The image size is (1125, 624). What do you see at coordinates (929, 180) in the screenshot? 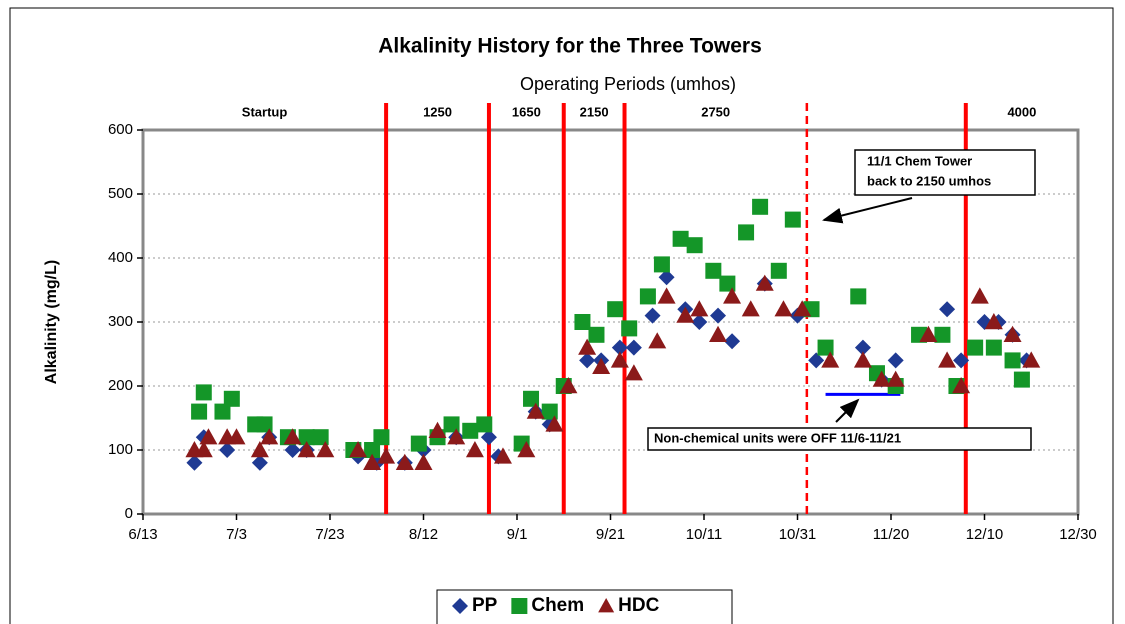
I see `annotation-text: back to 2150 umhos` at bounding box center [929, 180].